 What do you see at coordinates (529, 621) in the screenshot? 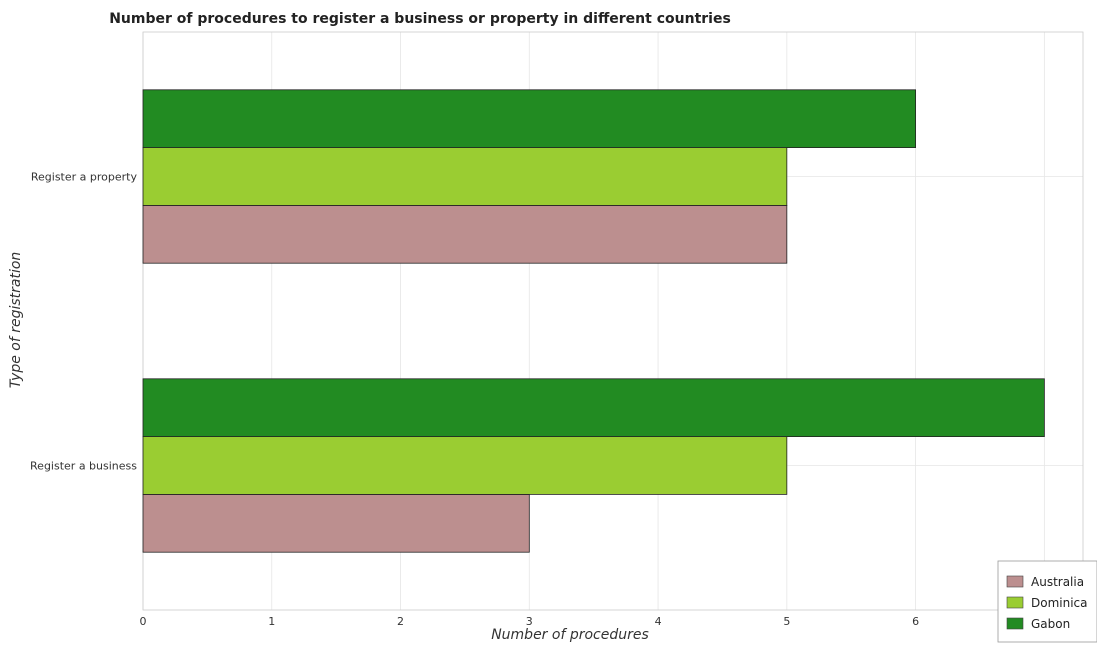
I see `x-tick-label: 3` at bounding box center [529, 621].